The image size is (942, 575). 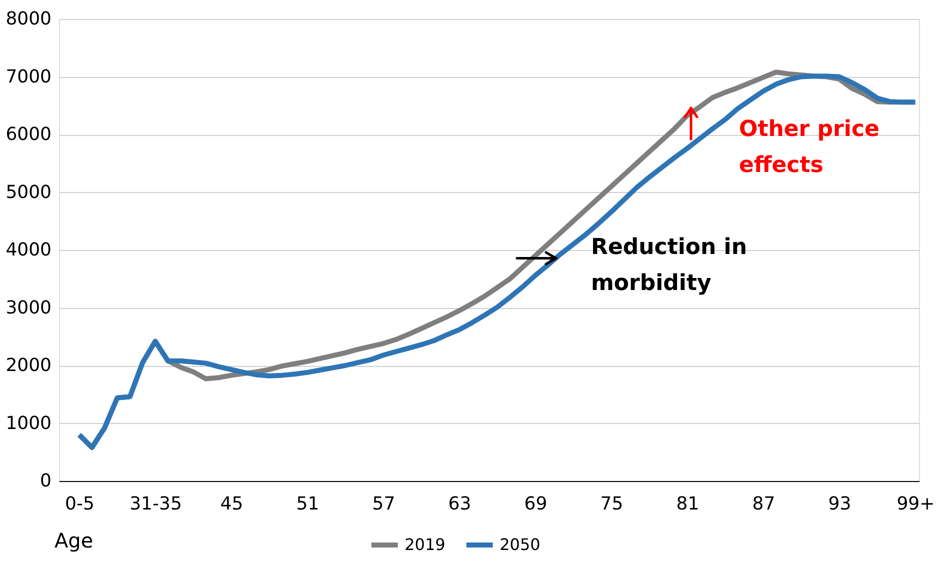 I want to click on y-tick-label: 5000, so click(x=29, y=192).